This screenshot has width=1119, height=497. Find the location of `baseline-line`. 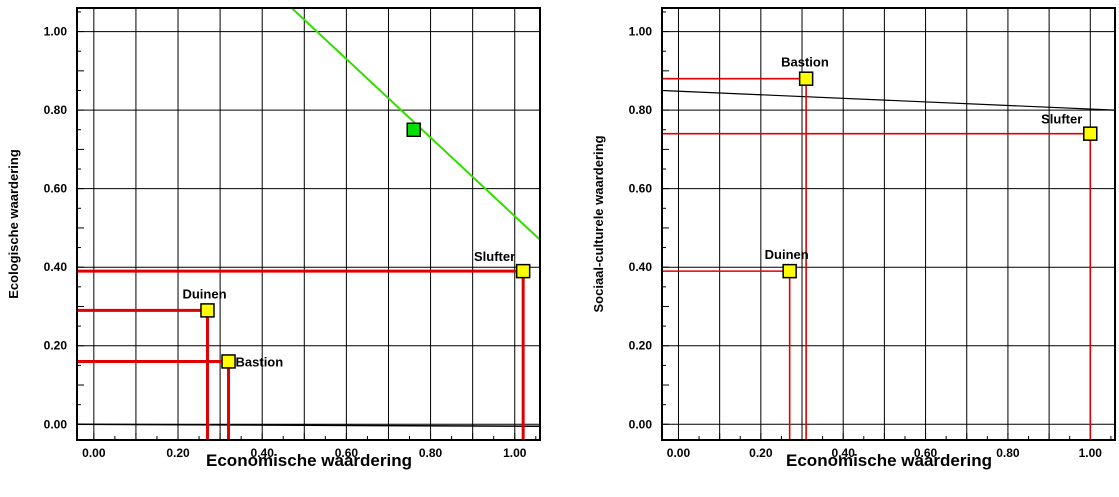

baseline-line is located at coordinates (308, 425).